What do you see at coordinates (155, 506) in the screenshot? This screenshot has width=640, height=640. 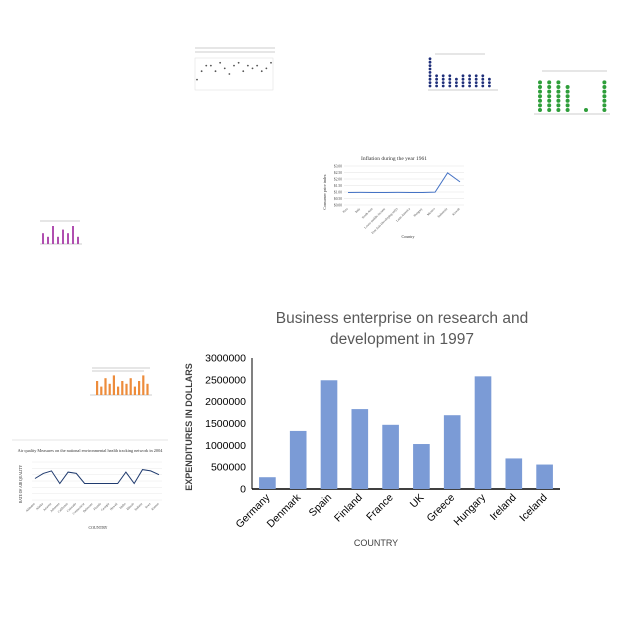 I see `x-tick-label: Kansas` at bounding box center [155, 506].